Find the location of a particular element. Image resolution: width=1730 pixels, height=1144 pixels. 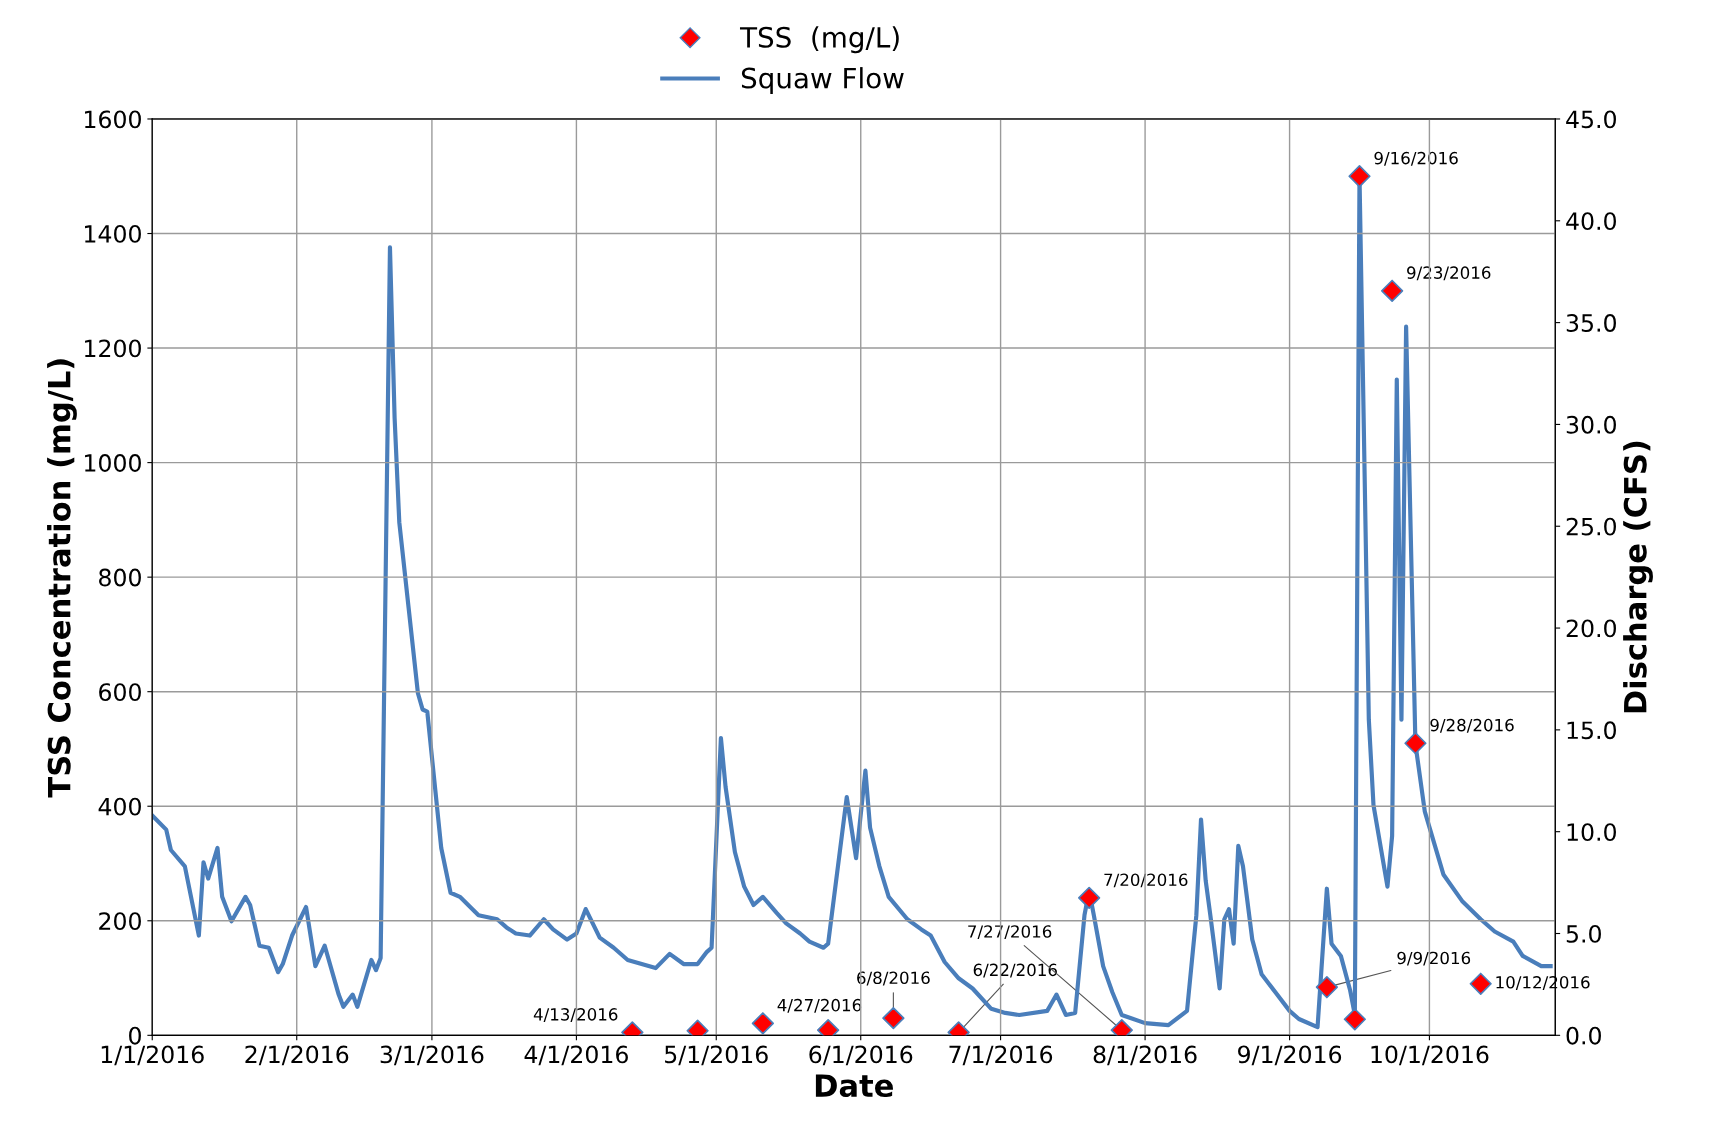

annotation: 9/16/2016 is located at coordinates (1416, 158).